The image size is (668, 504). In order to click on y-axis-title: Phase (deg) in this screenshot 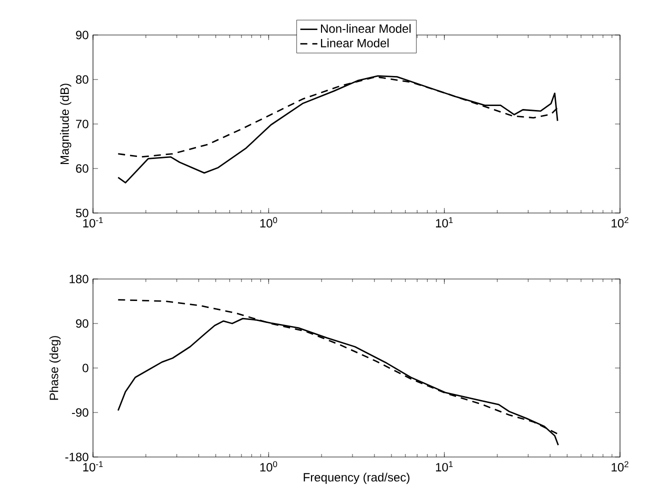, I will do `click(55, 368)`.